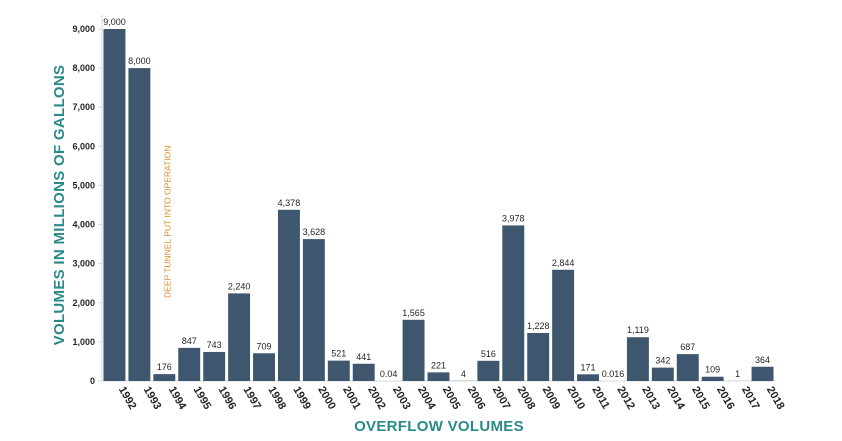  What do you see at coordinates (59, 205) in the screenshot?
I see `y-axis-title: VOLUMES IN MILLIONS OF GALLONS` at bounding box center [59, 205].